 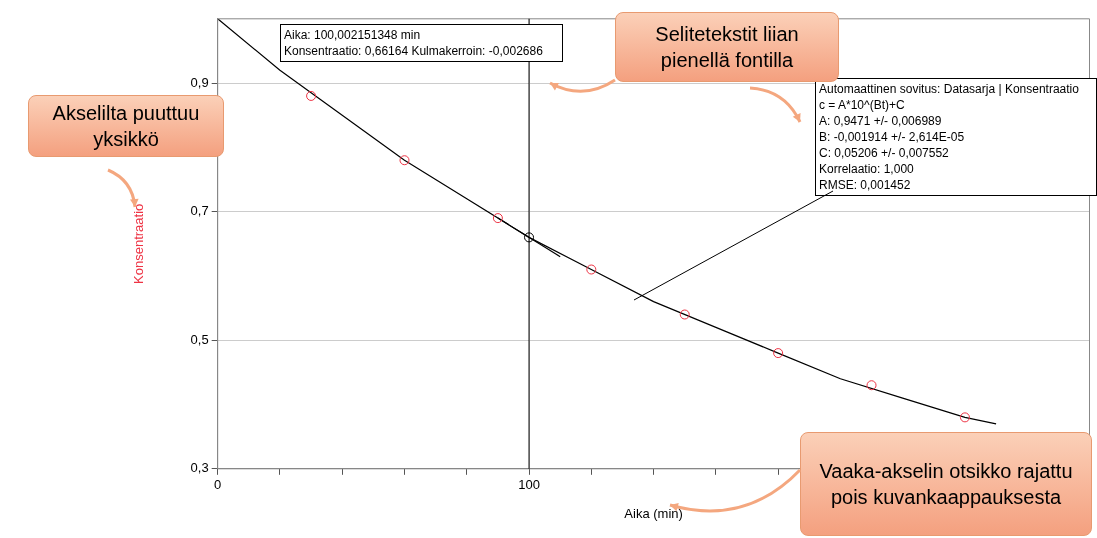 What do you see at coordinates (199, 211) in the screenshot?
I see `y-tick-label: 0,7` at bounding box center [199, 211].